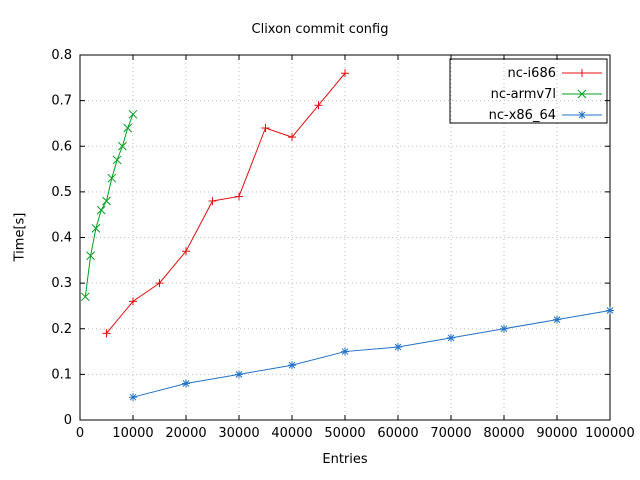  I want to click on x-tick-label: 10000, so click(132, 433).